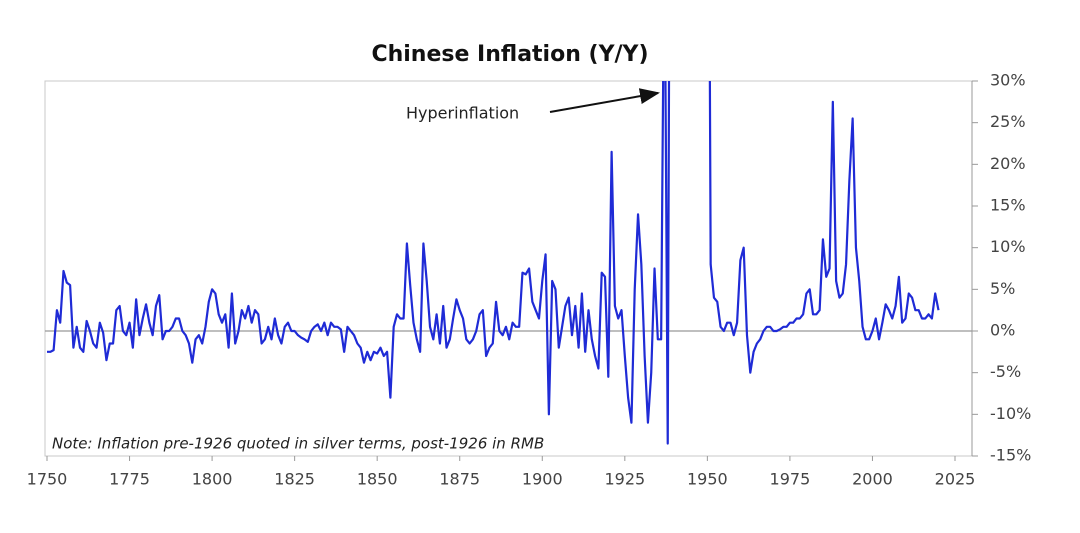  Describe the element at coordinates (1008, 121) in the screenshot. I see `y-tick-label: 25%` at that location.